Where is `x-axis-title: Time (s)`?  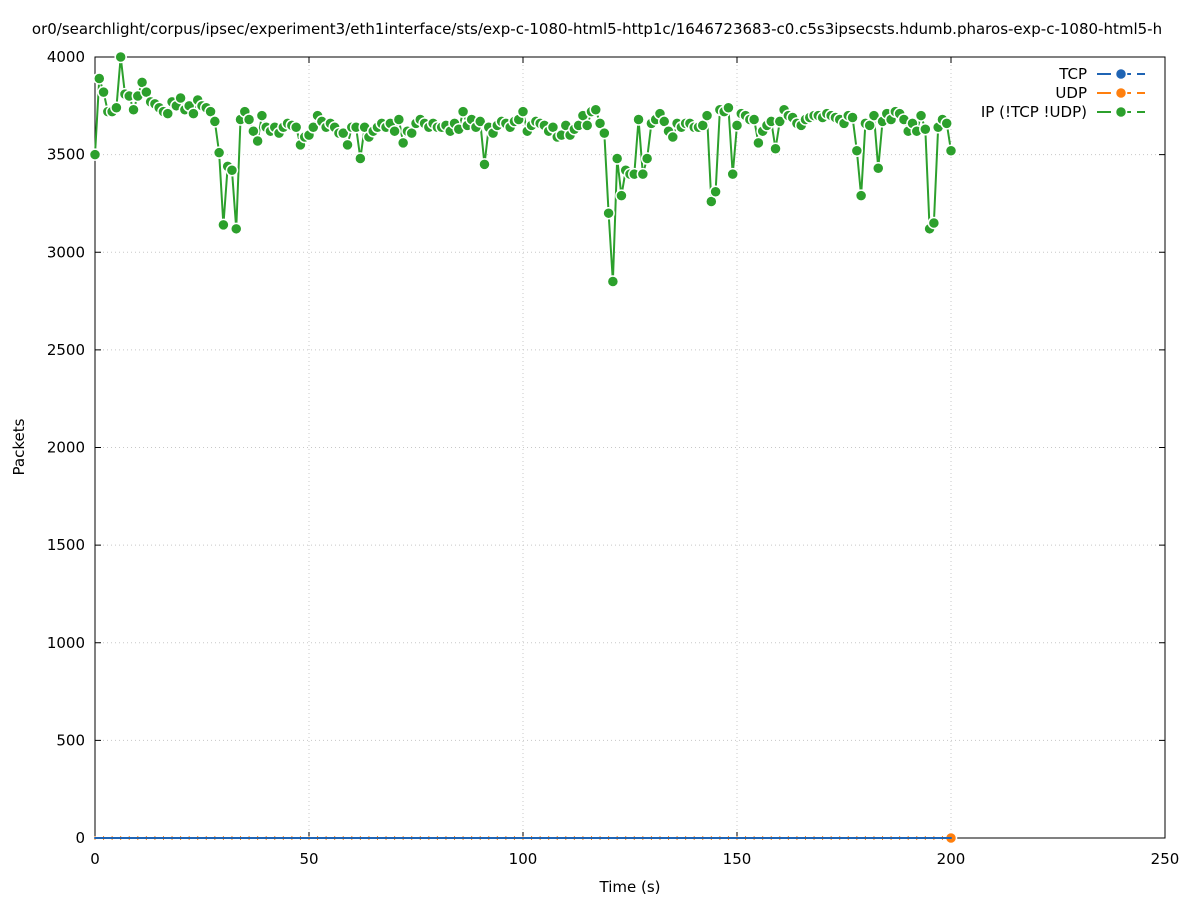 x-axis-title: Time (s) is located at coordinates (630, 887).